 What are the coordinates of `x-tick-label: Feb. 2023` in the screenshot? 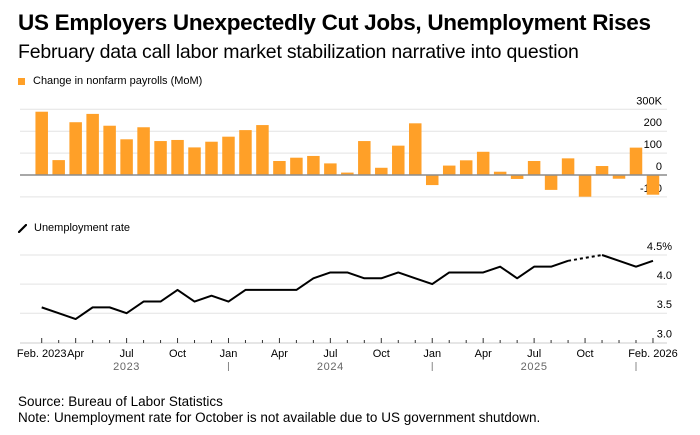 It's located at (42, 354).